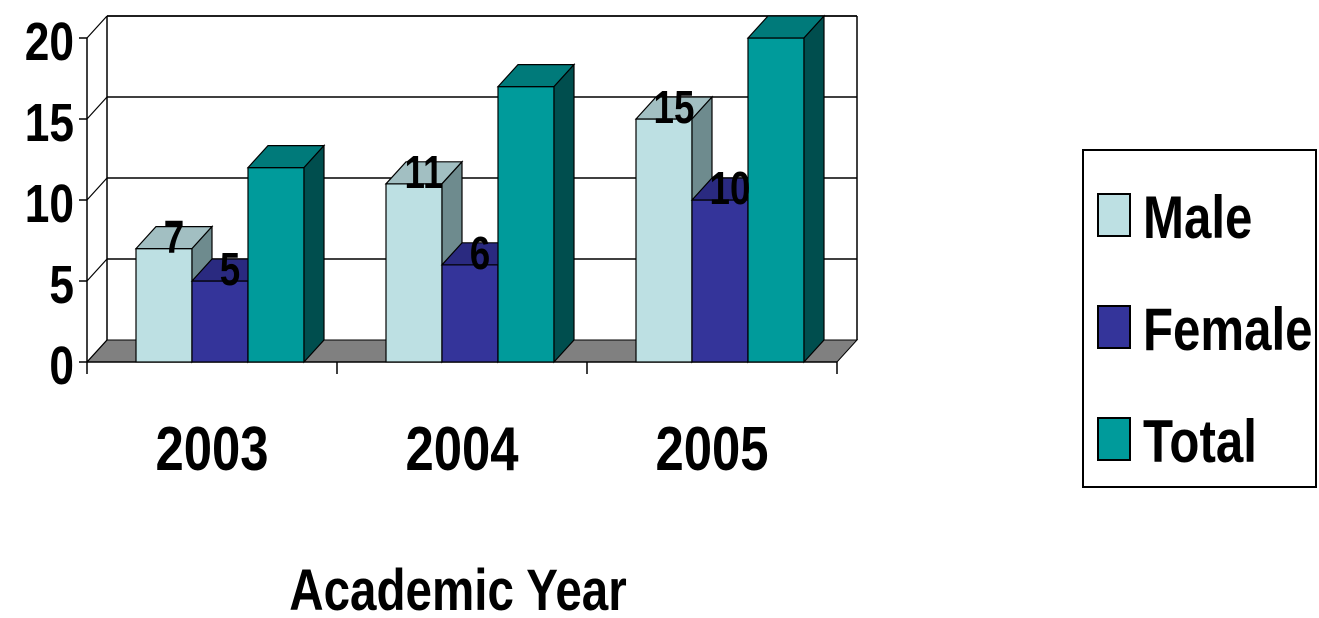 This screenshot has height=618, width=1319. Describe the element at coordinates (1228, 329) in the screenshot. I see `legend-label: Female` at that location.